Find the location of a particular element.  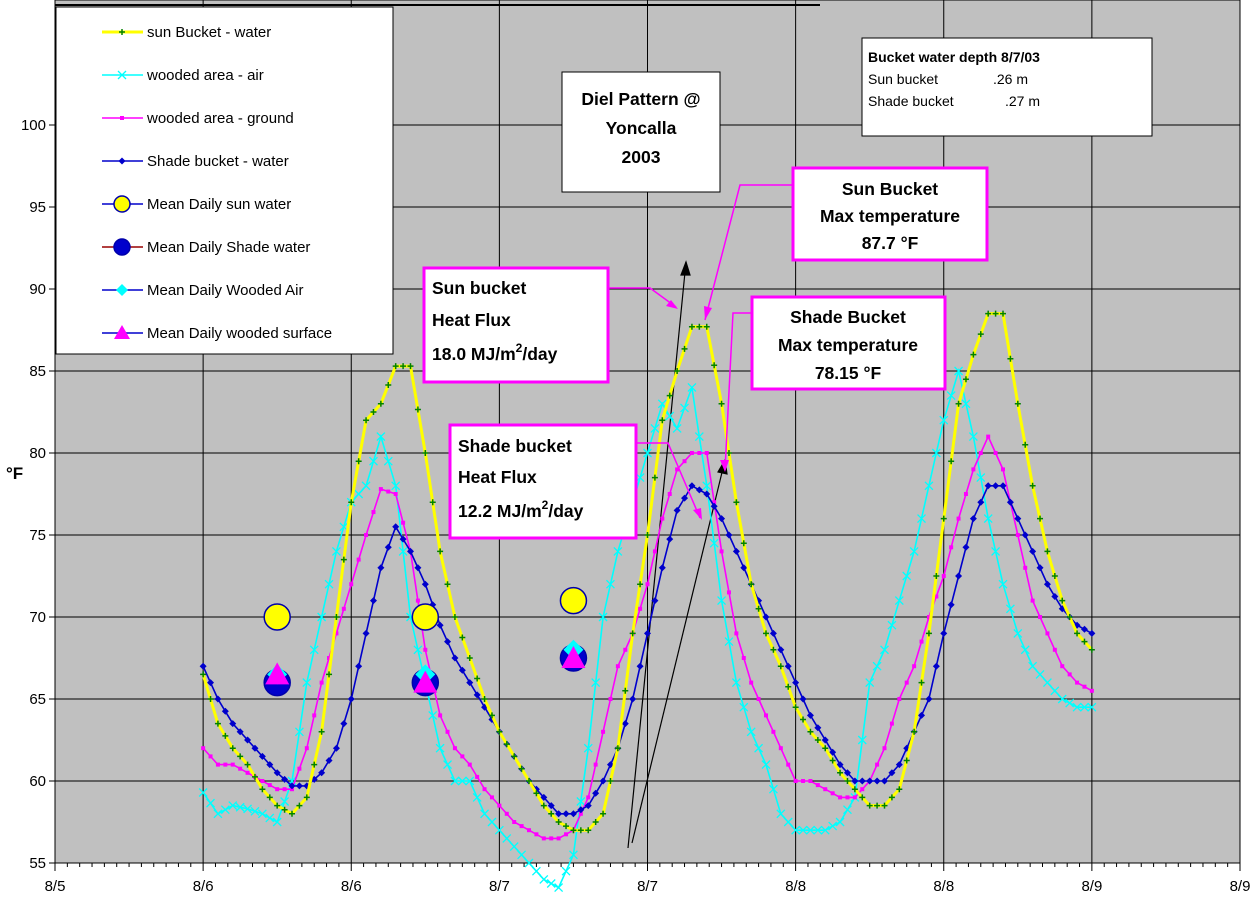

sun-flux-line-1: Sun bucket is located at coordinates (479, 288).